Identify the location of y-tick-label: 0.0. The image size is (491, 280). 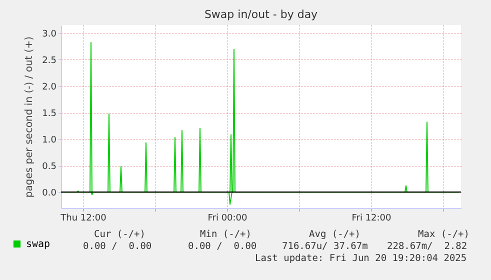
(49, 193).